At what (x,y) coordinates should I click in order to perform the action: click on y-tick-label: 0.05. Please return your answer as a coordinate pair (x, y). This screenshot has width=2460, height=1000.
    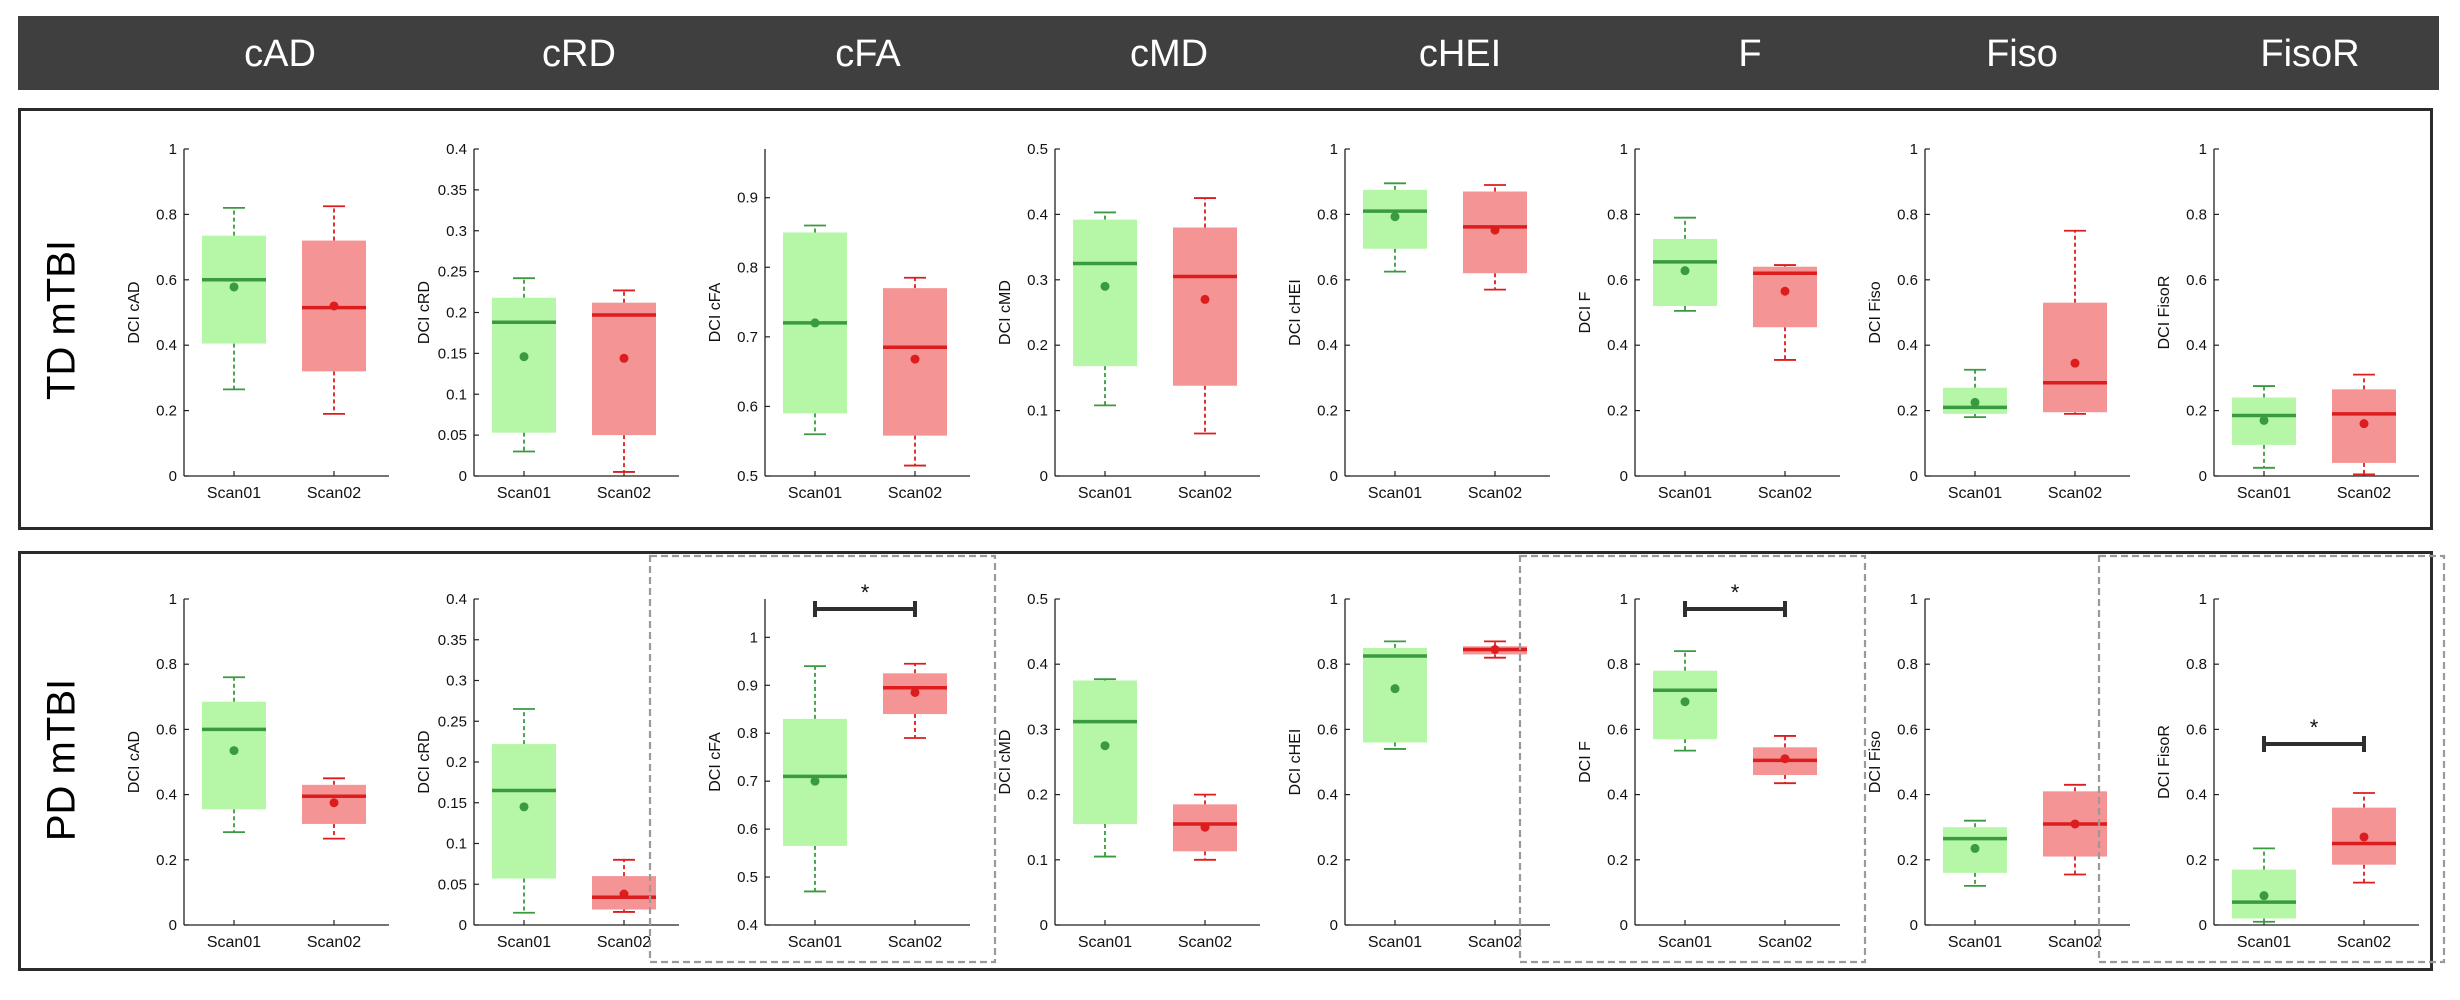
    Looking at the image, I should click on (452, 884).